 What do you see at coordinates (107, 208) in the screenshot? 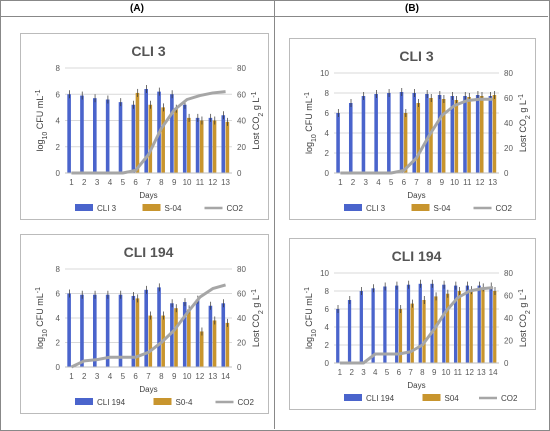
I see `legend-label: CLI 3` at bounding box center [107, 208].